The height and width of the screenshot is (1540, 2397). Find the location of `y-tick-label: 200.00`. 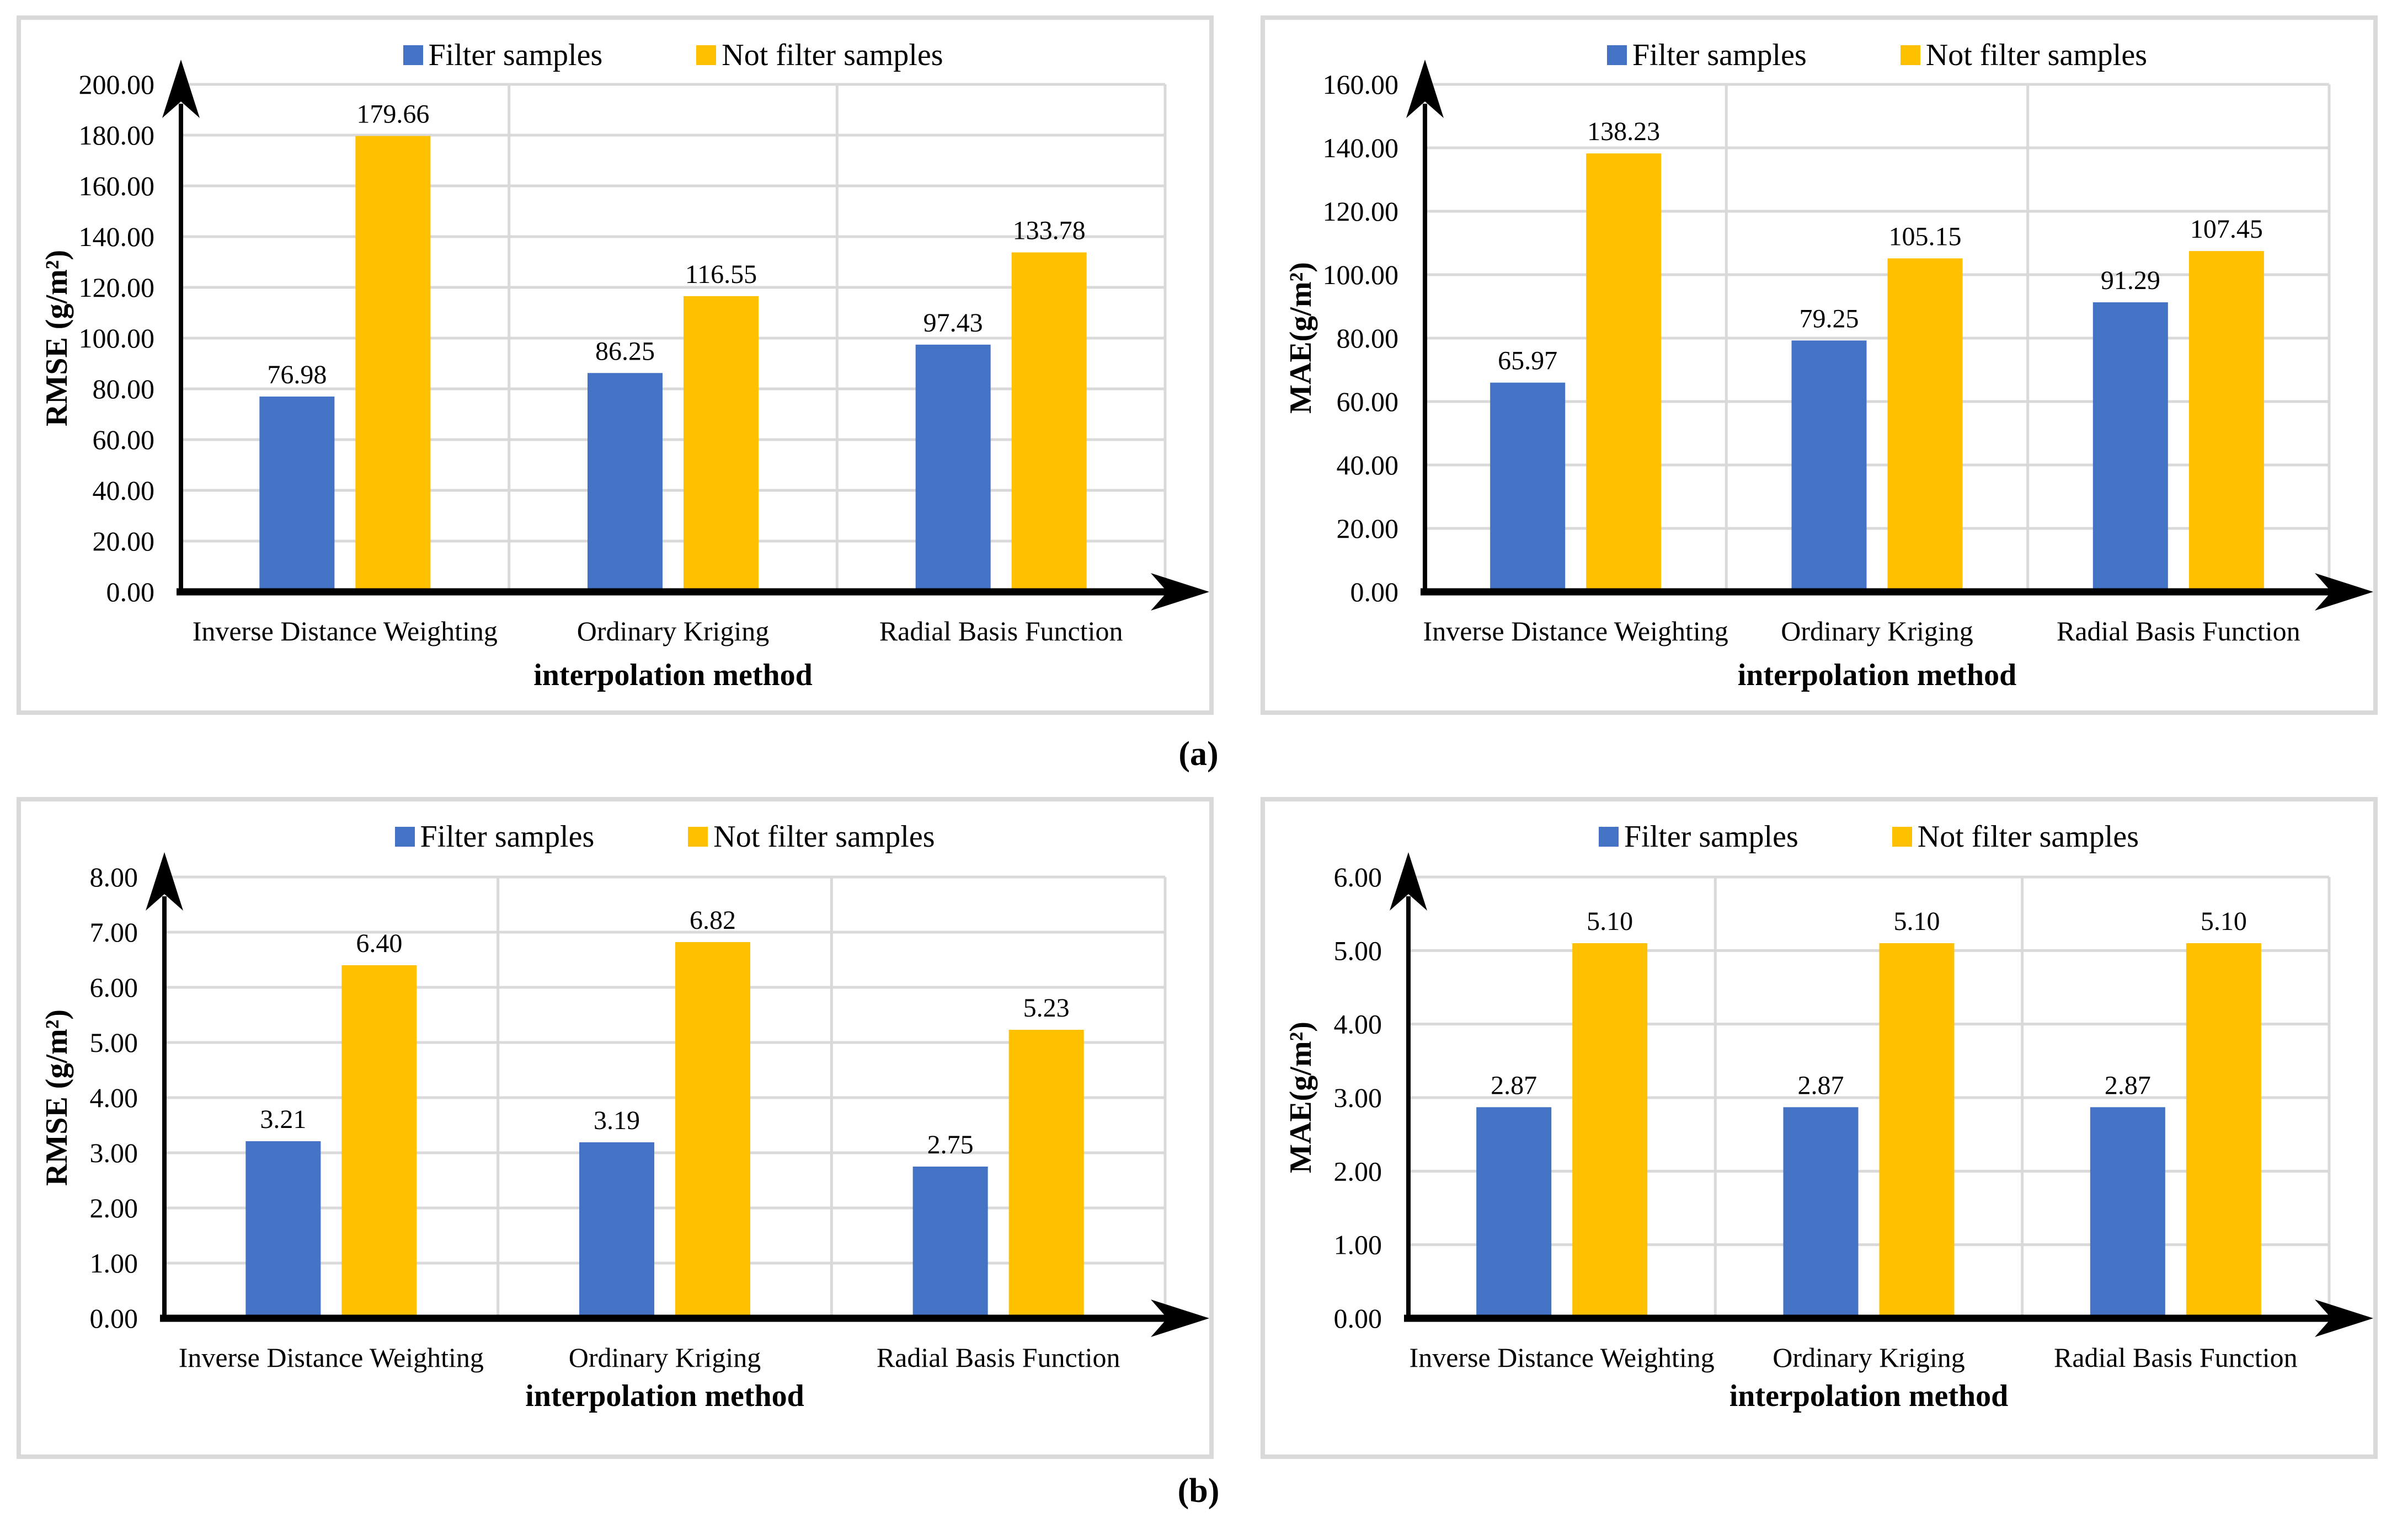

y-tick-label: 200.00 is located at coordinates (117, 84).